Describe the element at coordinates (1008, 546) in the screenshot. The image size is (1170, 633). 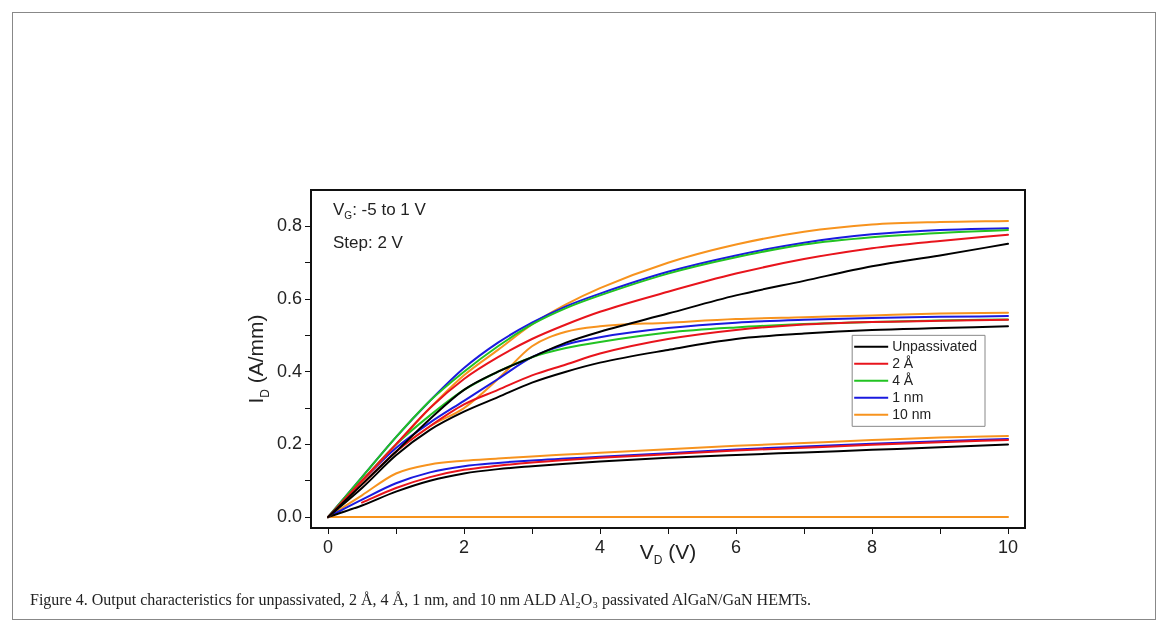
I see `x-tick-label: 10` at that location.